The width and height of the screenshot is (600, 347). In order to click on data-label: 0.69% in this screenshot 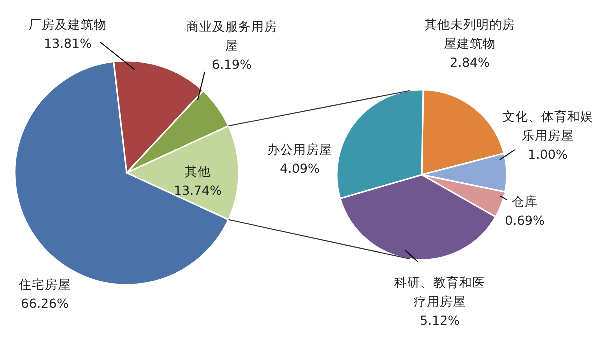, I will do `click(525, 220)`.